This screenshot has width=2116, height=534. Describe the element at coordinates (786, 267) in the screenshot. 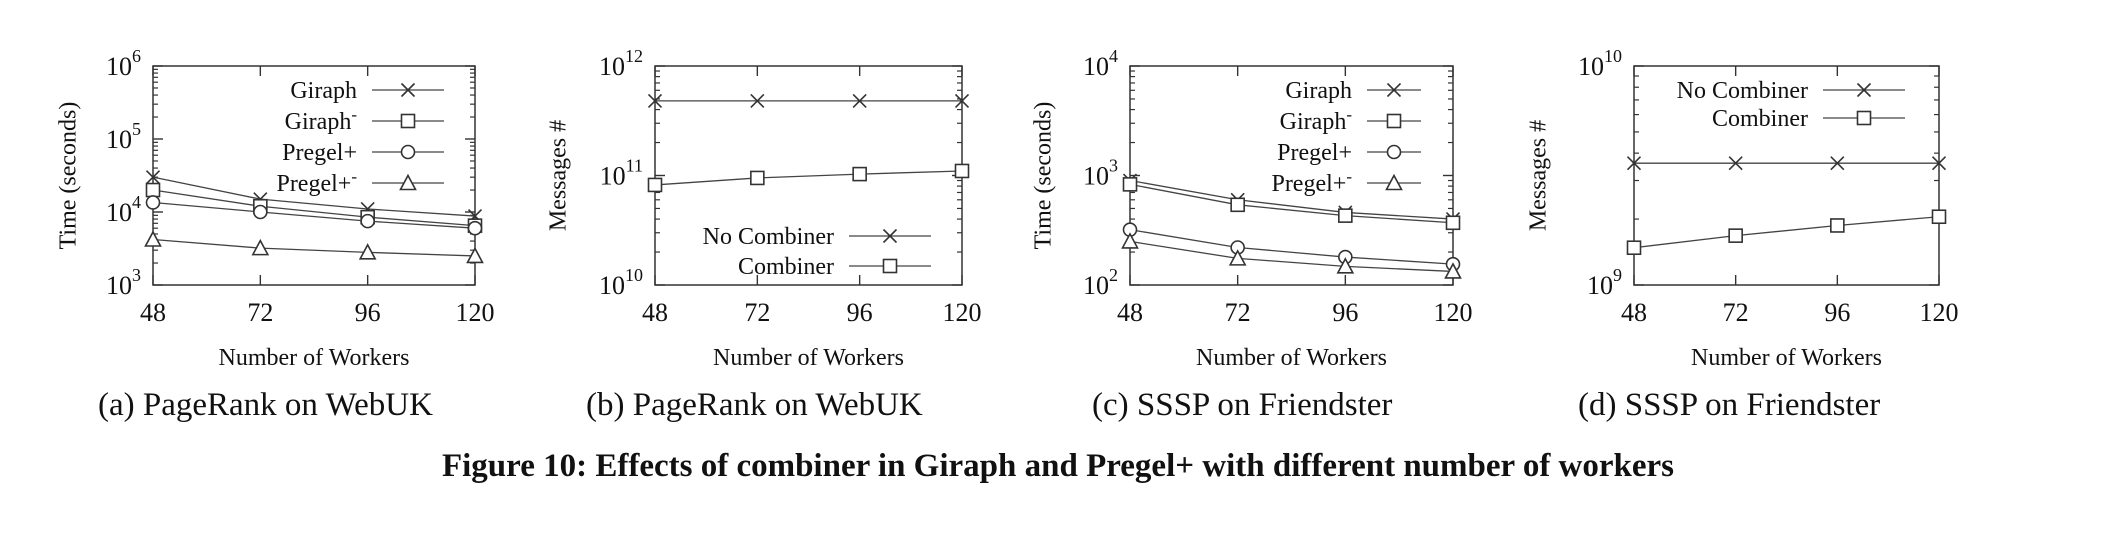

I see `legend-label-combiner: Combiner` at that location.